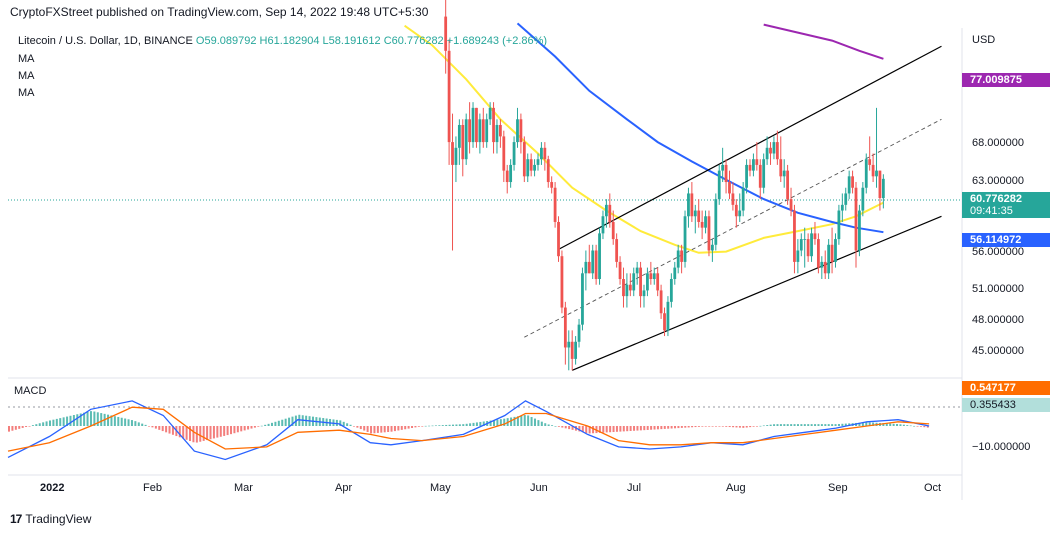  What do you see at coordinates (984, 40) in the screenshot?
I see `currency-label: USD` at bounding box center [984, 40].